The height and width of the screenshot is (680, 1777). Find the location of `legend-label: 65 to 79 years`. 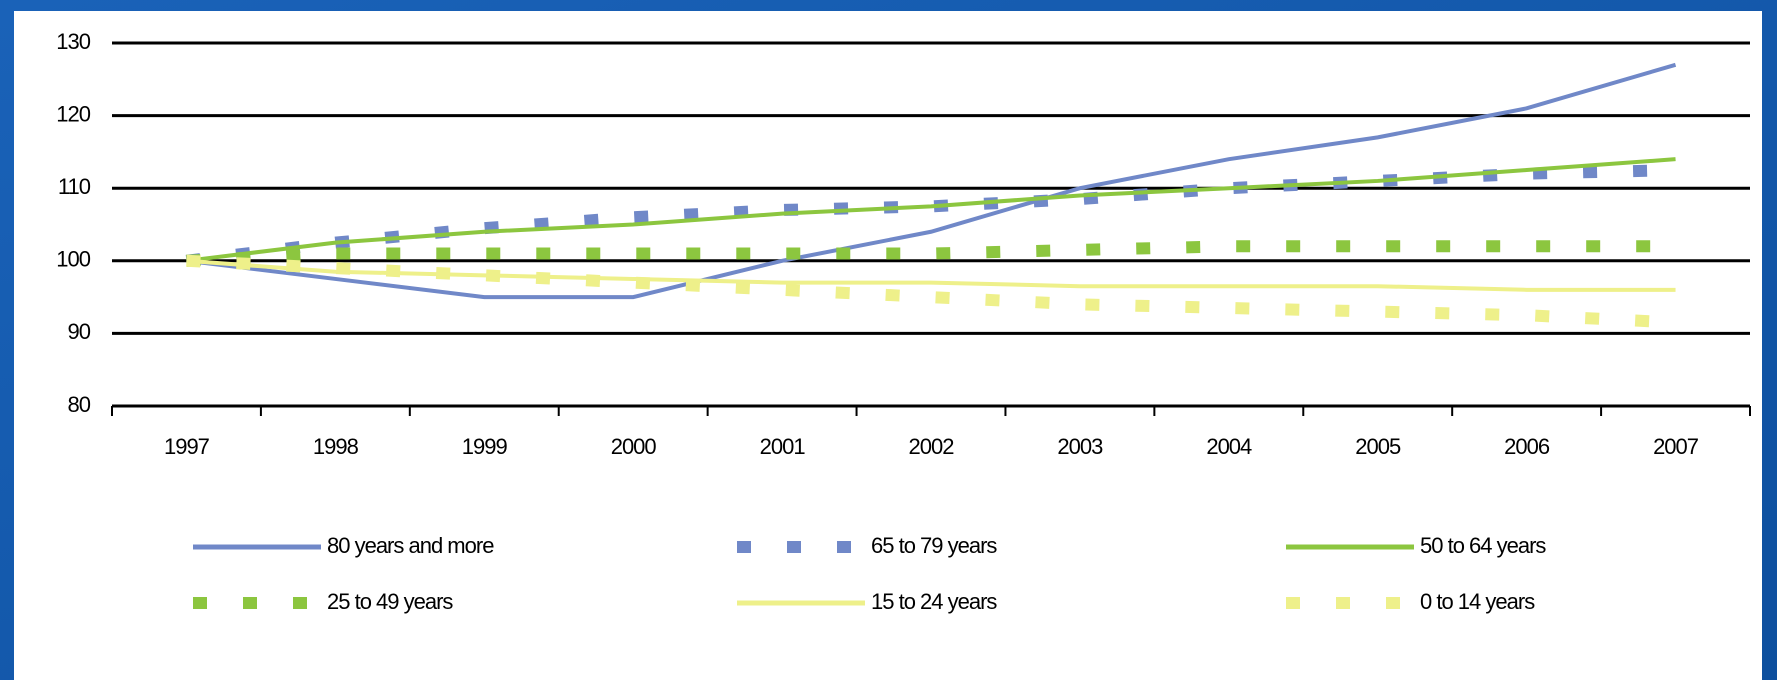

legend-label: 65 to 79 years is located at coordinates (934, 545).